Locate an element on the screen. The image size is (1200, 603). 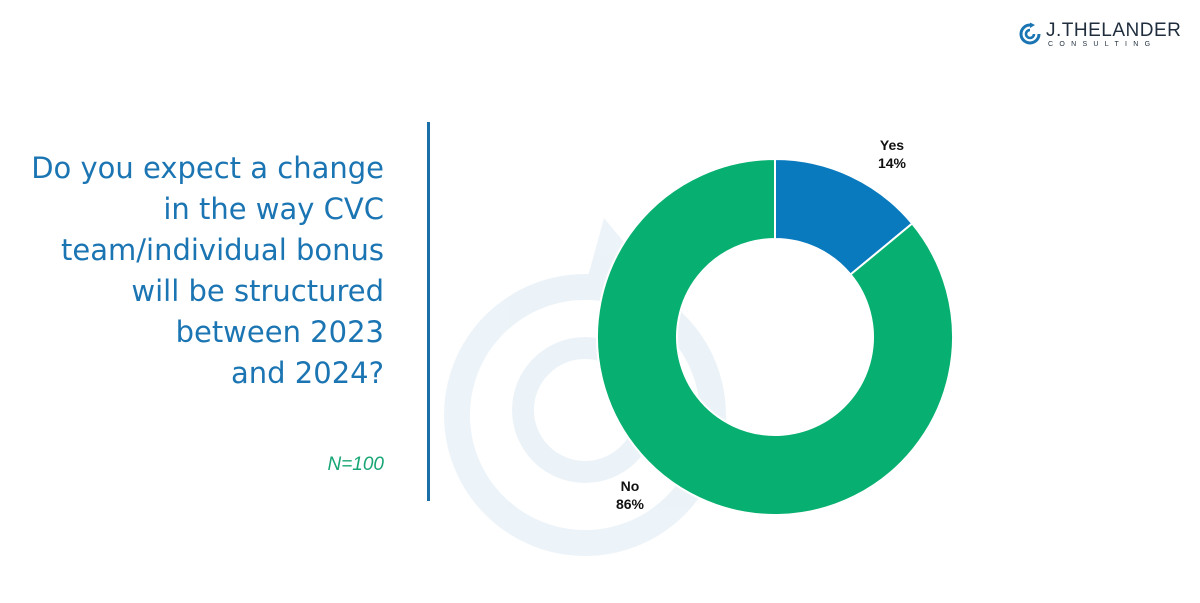
data-label-yes: Yes 14% is located at coordinates (892, 154).